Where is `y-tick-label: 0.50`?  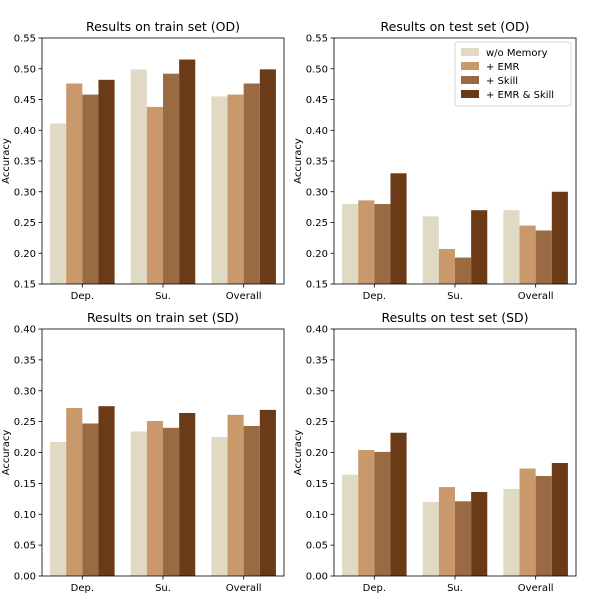
y-tick-label: 0.50 is located at coordinates (317, 69).